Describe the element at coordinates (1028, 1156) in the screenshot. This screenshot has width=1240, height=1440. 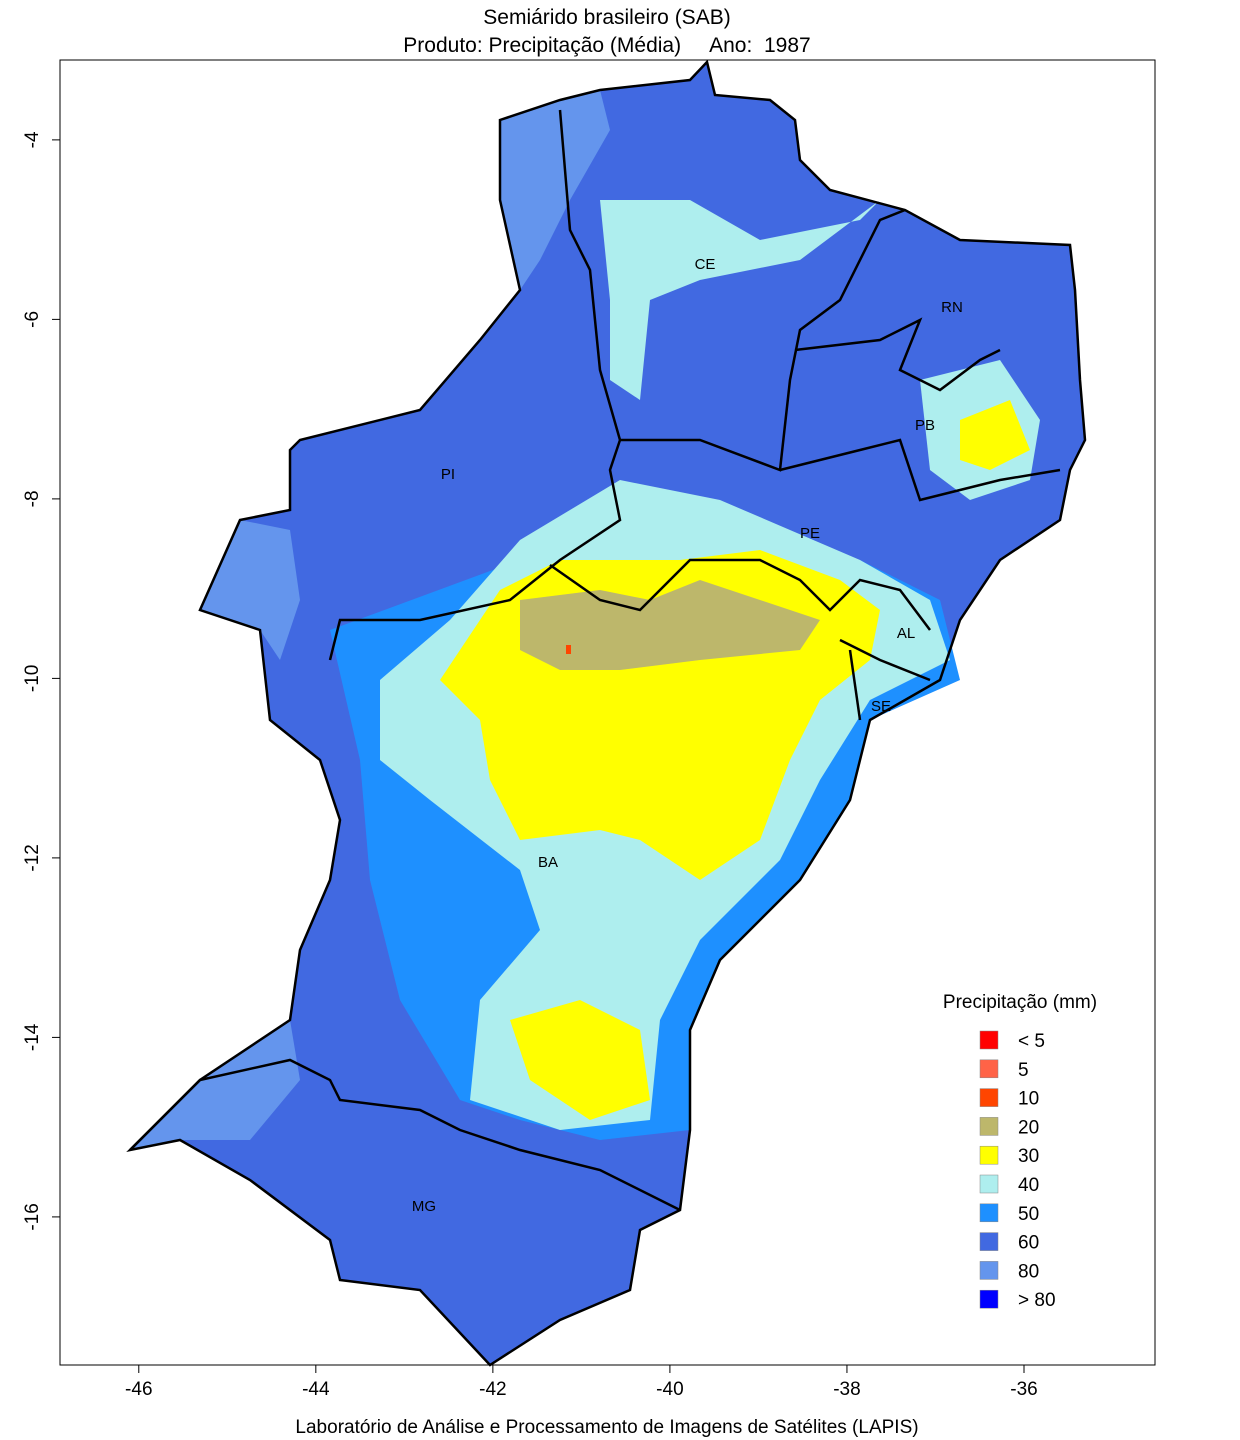
I see `legend-label: 30` at that location.